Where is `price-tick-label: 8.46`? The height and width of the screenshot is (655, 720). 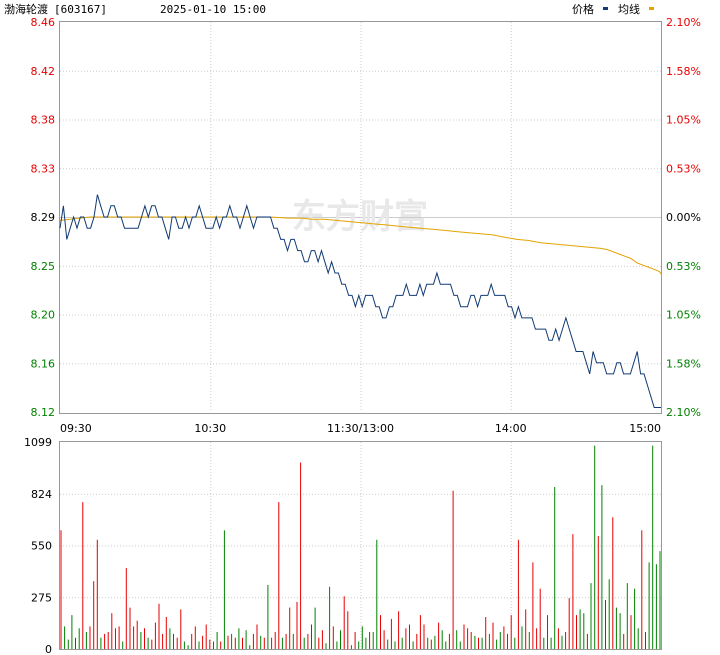 price-tick-label: 8.46 is located at coordinates (43, 22).